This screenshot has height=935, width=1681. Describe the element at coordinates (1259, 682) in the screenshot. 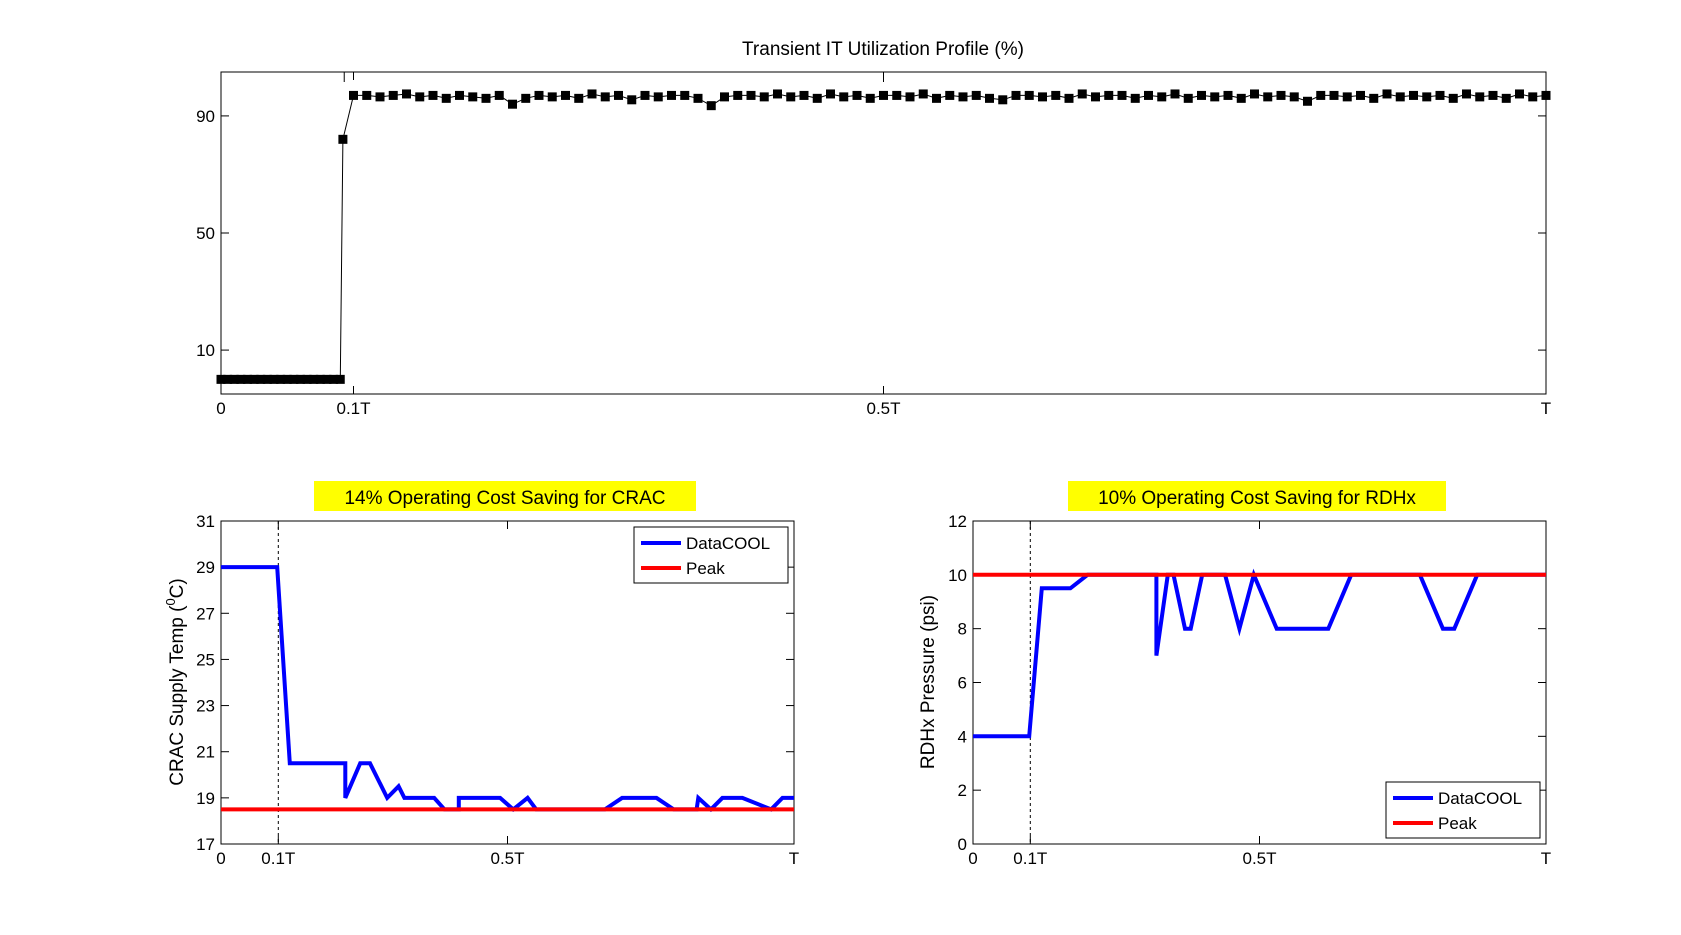

I see `rdhx-series` at that location.